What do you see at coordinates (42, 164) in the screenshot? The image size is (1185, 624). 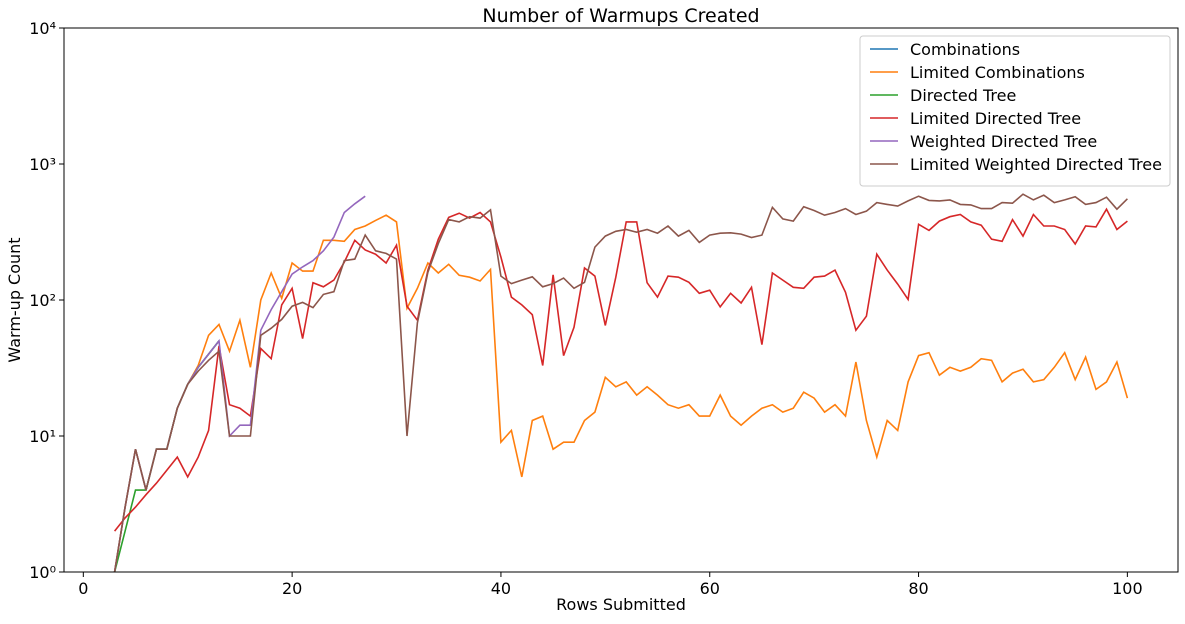 I see `y-tick-label: 10³` at bounding box center [42, 164].